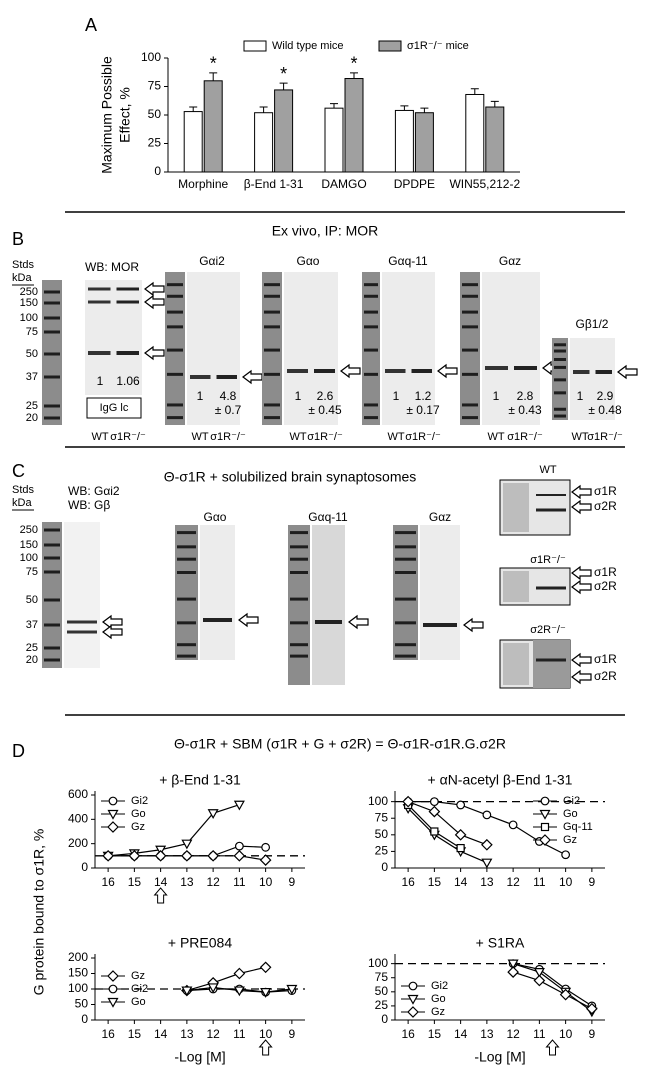 The height and width of the screenshot is (1068, 650). Describe the element at coordinates (495, 139) in the screenshot. I see `bar` at that location.